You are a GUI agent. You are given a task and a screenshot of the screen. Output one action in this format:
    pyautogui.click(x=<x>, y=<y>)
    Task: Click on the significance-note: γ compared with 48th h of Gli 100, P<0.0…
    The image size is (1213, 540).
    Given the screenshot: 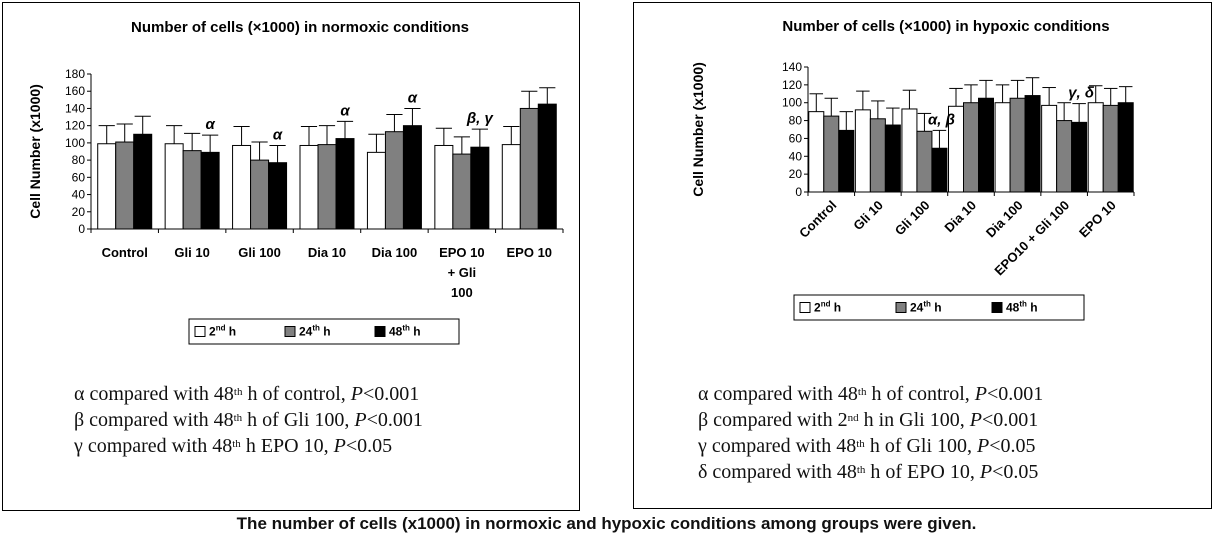 What is the action you would take?
    pyautogui.click(x=867, y=446)
    